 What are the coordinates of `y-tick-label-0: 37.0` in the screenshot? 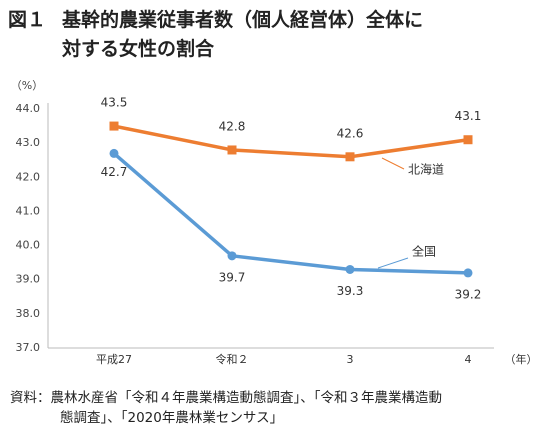 It's located at (28, 347).